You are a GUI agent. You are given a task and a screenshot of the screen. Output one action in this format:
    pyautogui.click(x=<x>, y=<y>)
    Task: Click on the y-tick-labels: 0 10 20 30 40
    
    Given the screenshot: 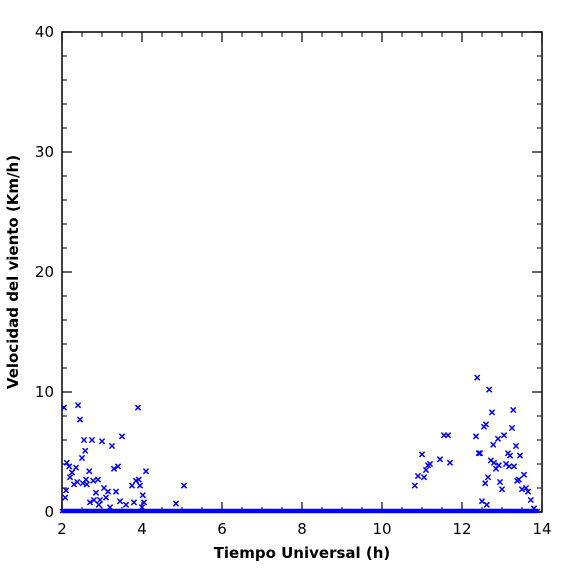 What is the action you would take?
    pyautogui.click(x=44, y=272)
    